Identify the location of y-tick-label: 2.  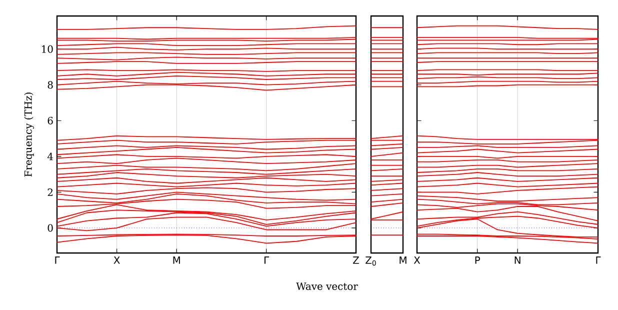
(50, 192).